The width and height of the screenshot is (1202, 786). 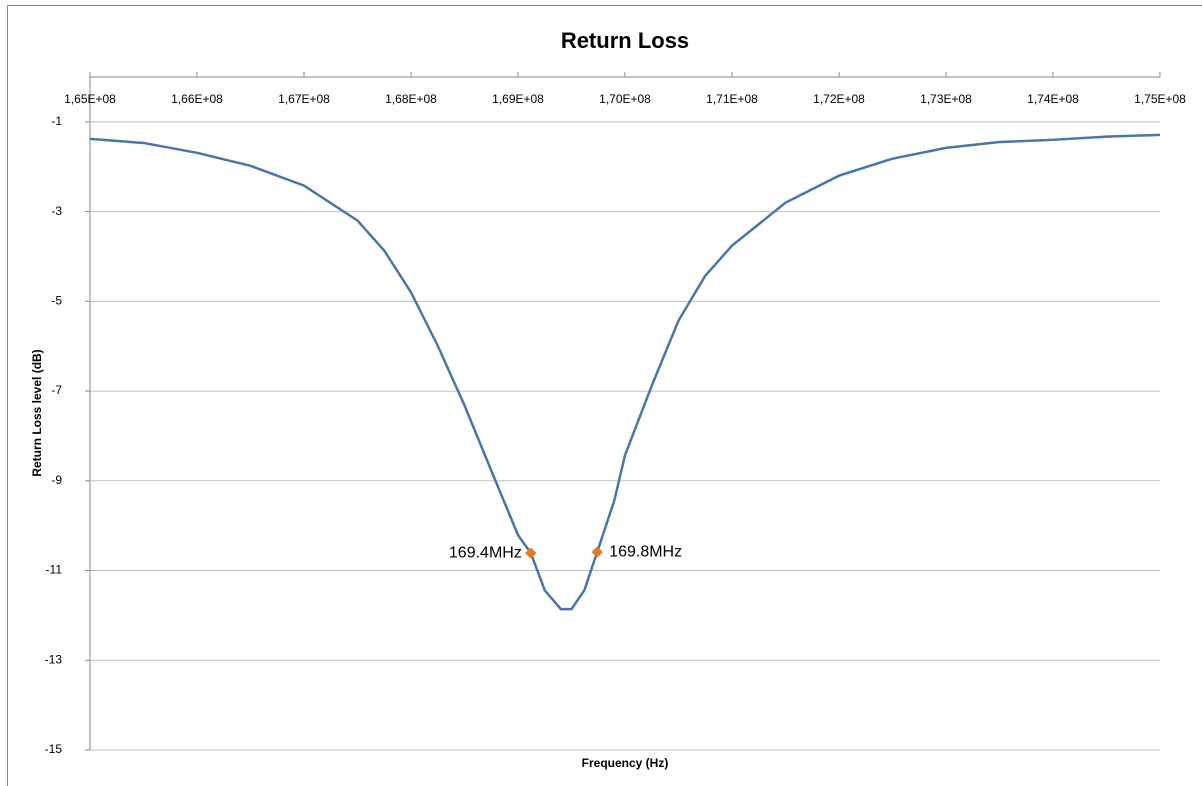 I want to click on x-tick-label: 1,67E+08, so click(x=304, y=99).